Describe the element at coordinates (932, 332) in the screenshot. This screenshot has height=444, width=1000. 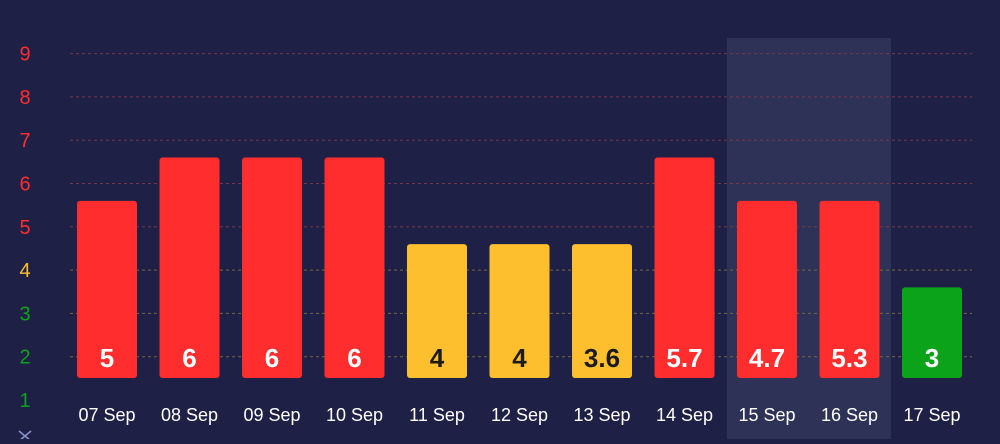
I see `bar-17-sep` at that location.